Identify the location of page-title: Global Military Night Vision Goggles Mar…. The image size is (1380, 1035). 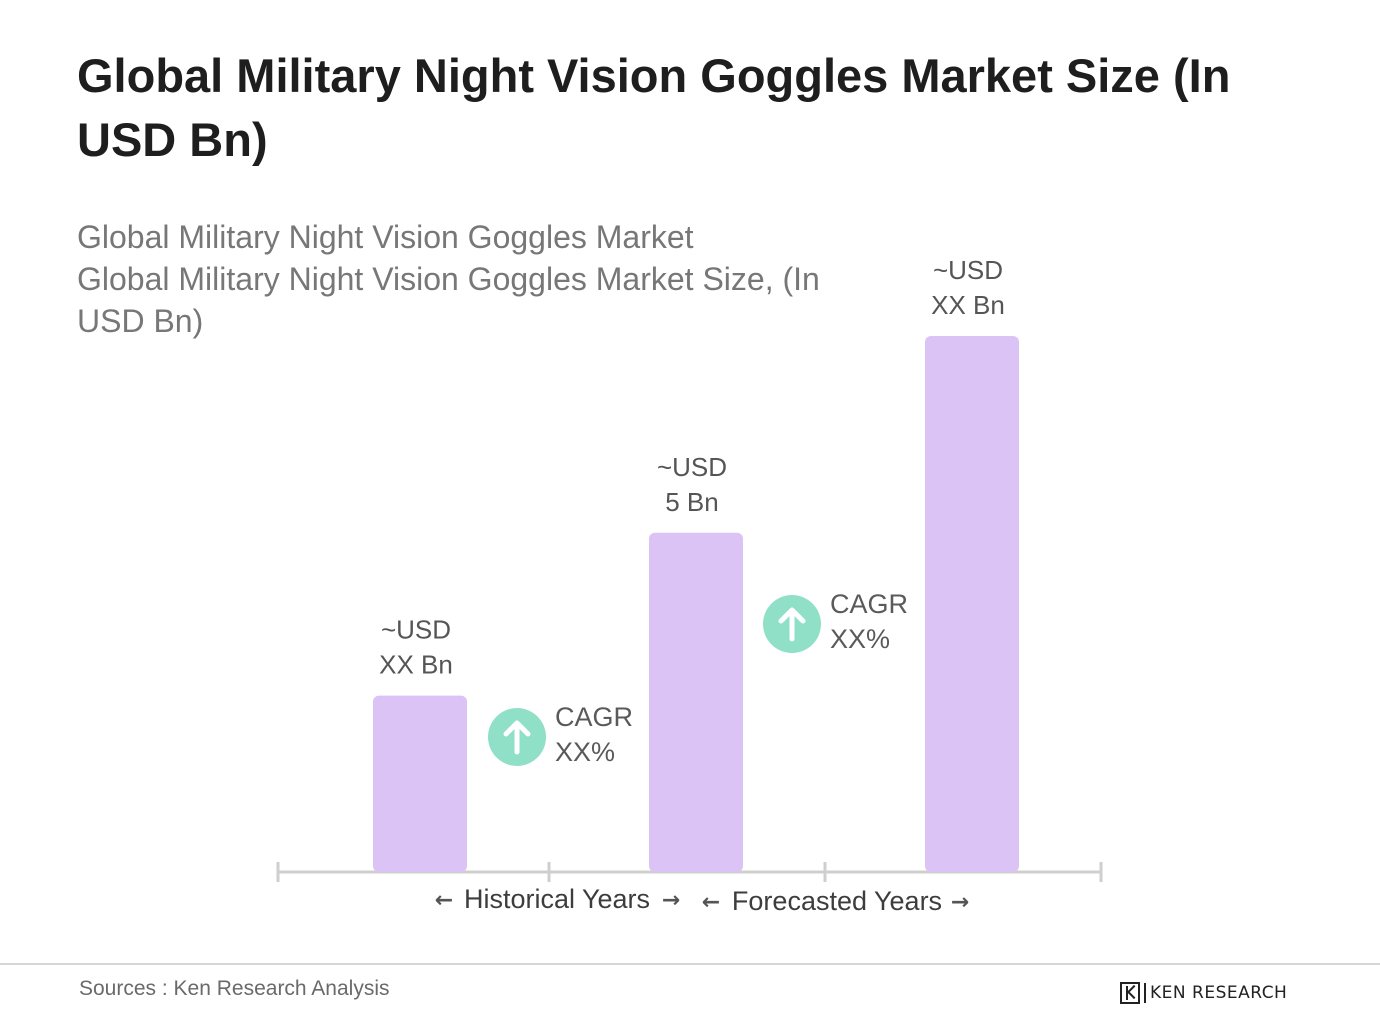
(654, 107).